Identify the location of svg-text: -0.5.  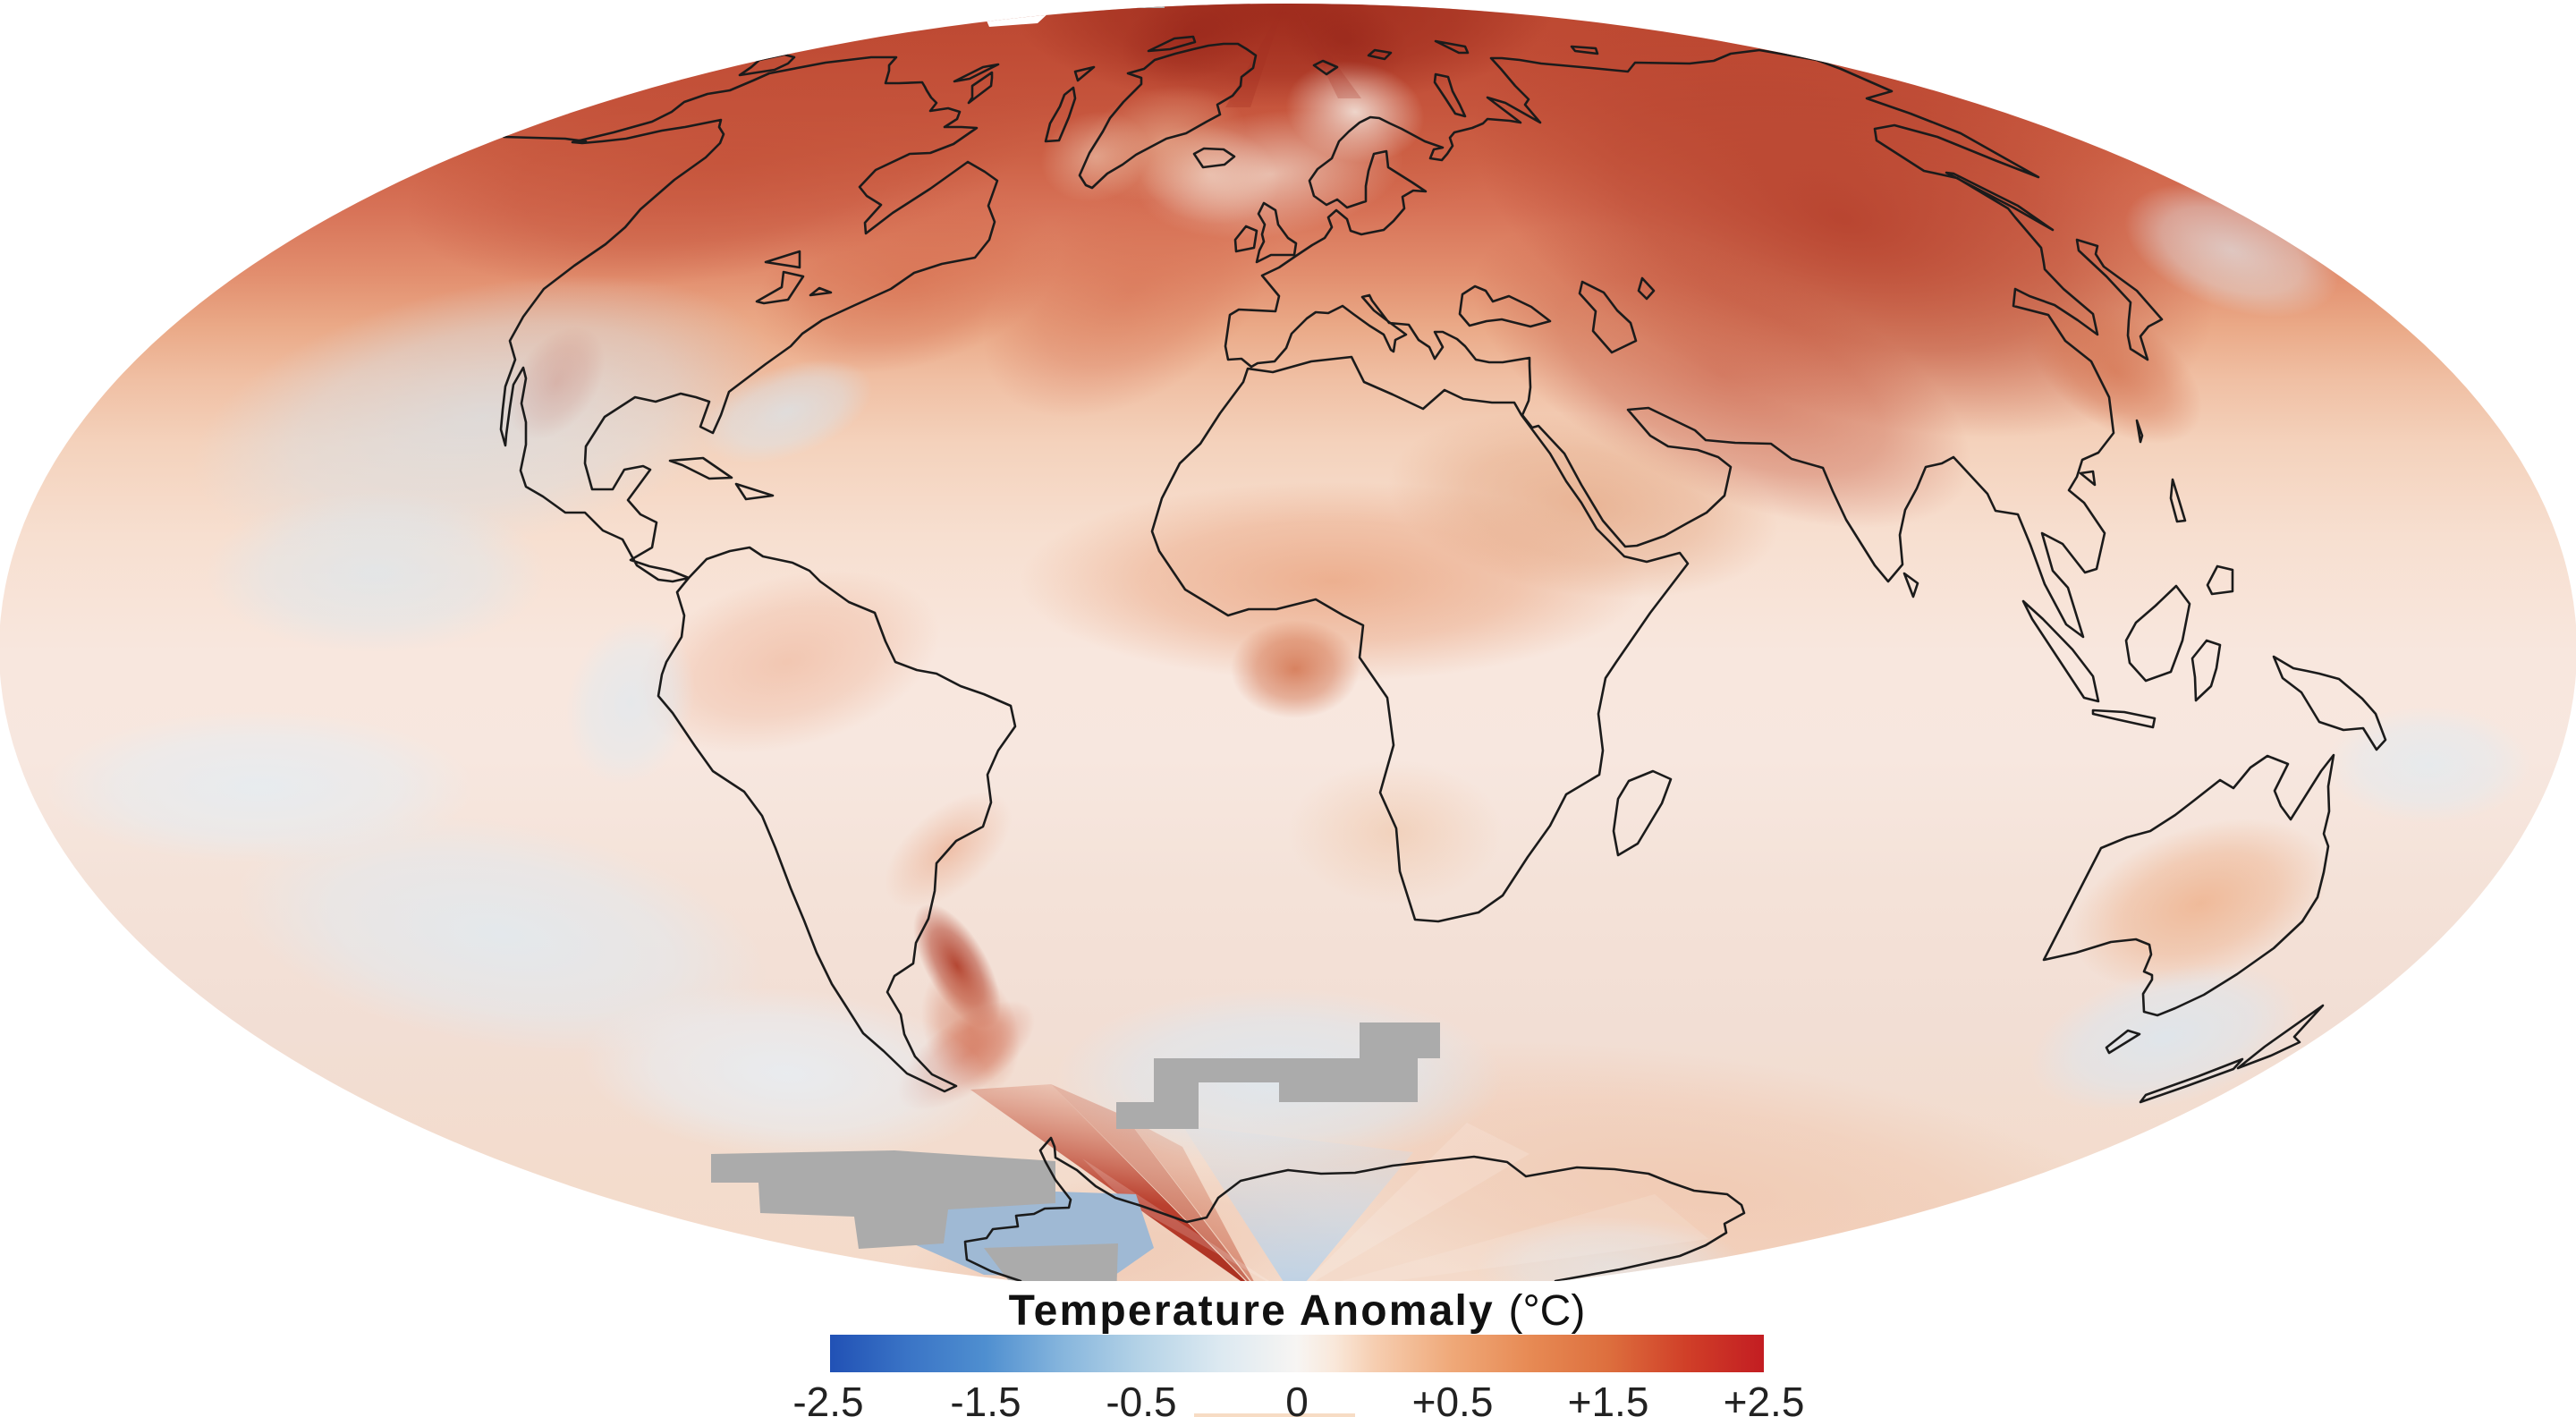
(1141, 1398).